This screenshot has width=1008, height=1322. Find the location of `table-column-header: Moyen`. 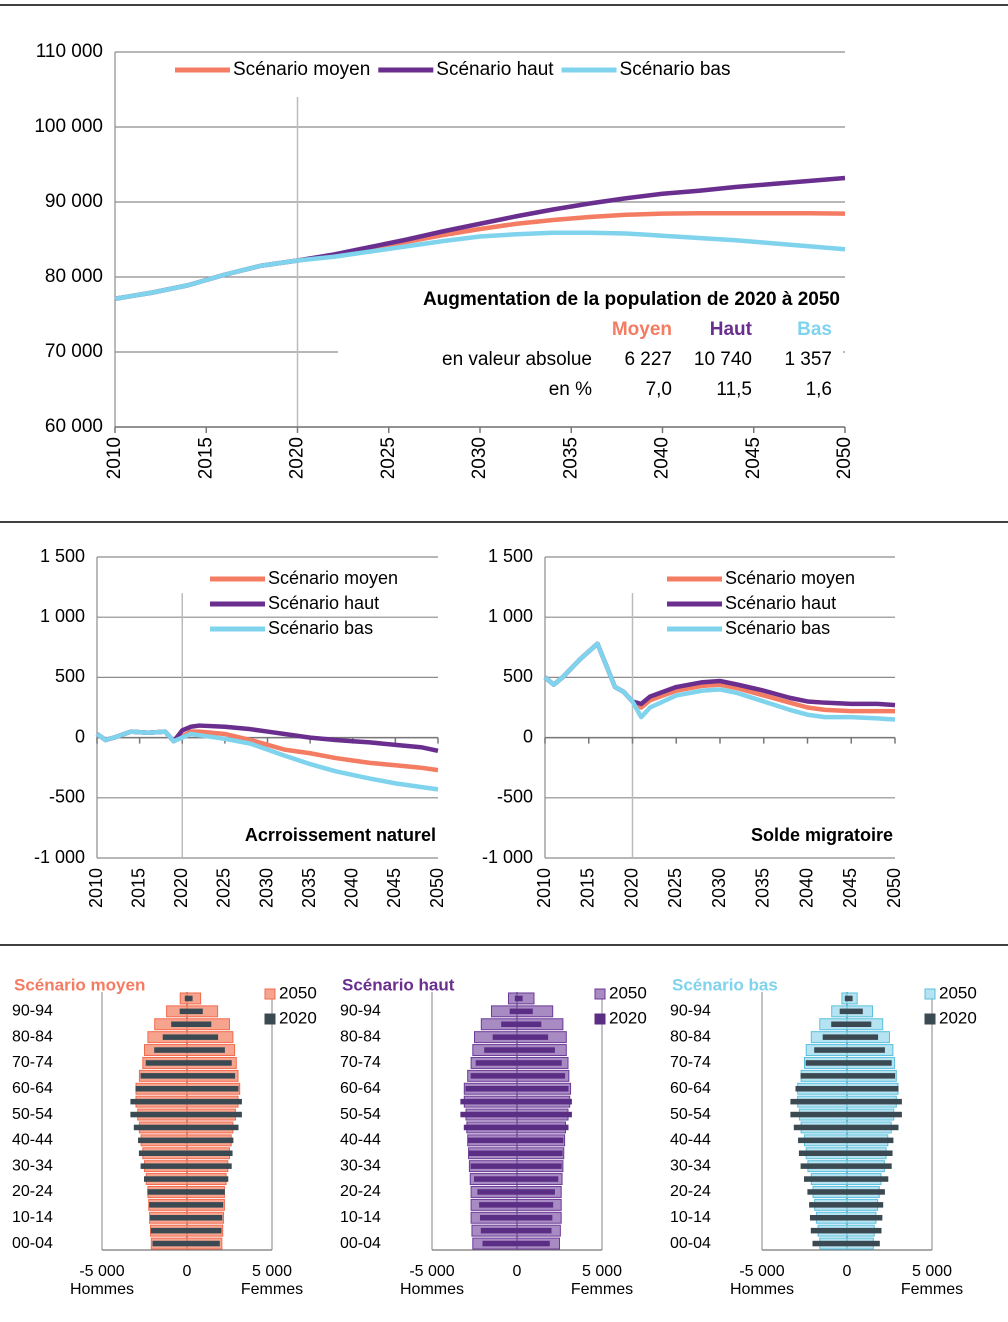

table-column-header: Moyen is located at coordinates (642, 329).